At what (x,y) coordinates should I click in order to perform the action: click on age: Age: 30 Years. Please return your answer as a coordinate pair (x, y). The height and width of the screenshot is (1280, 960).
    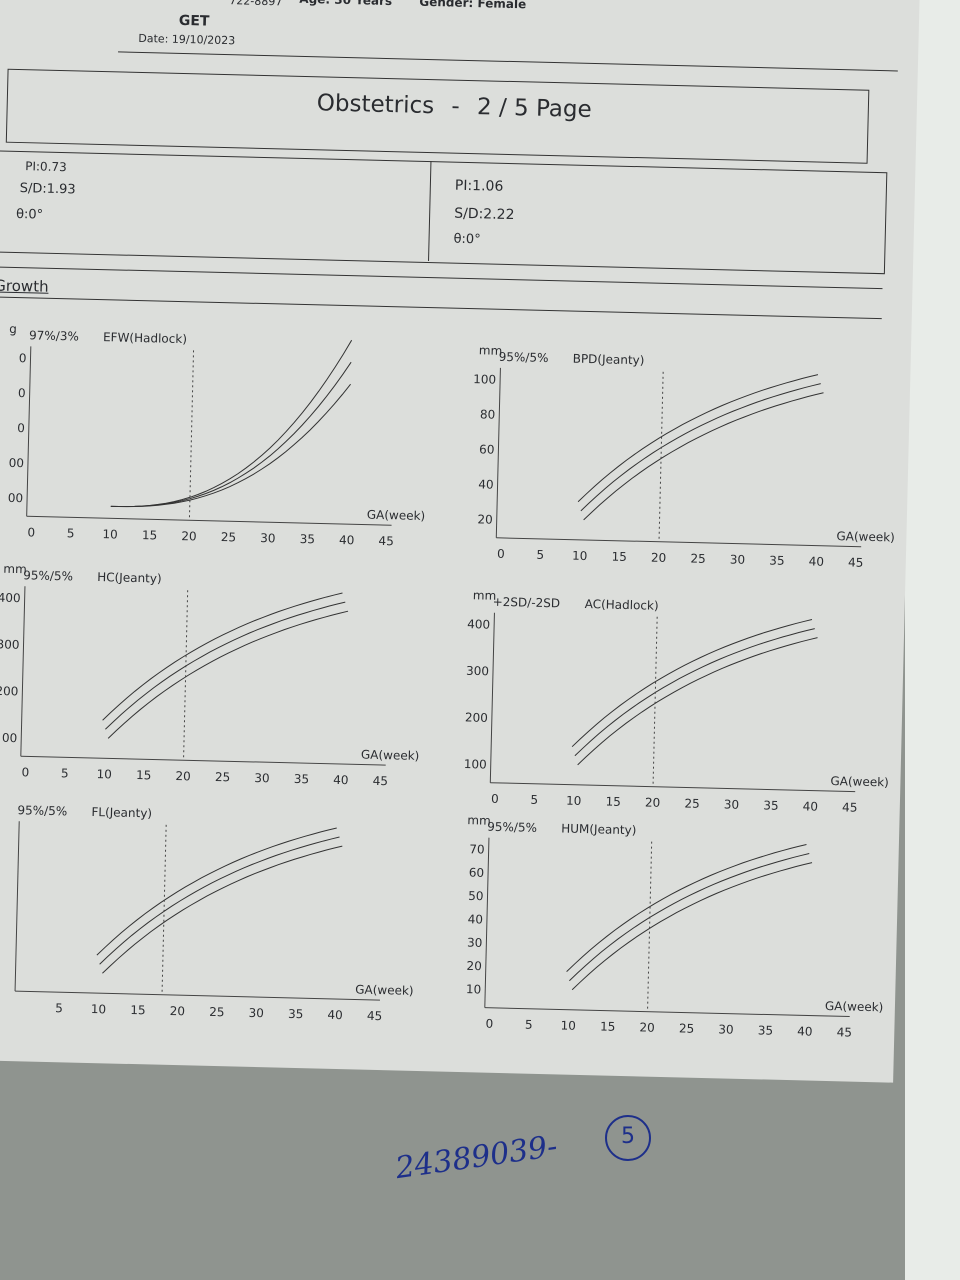
    Looking at the image, I should click on (345, 4).